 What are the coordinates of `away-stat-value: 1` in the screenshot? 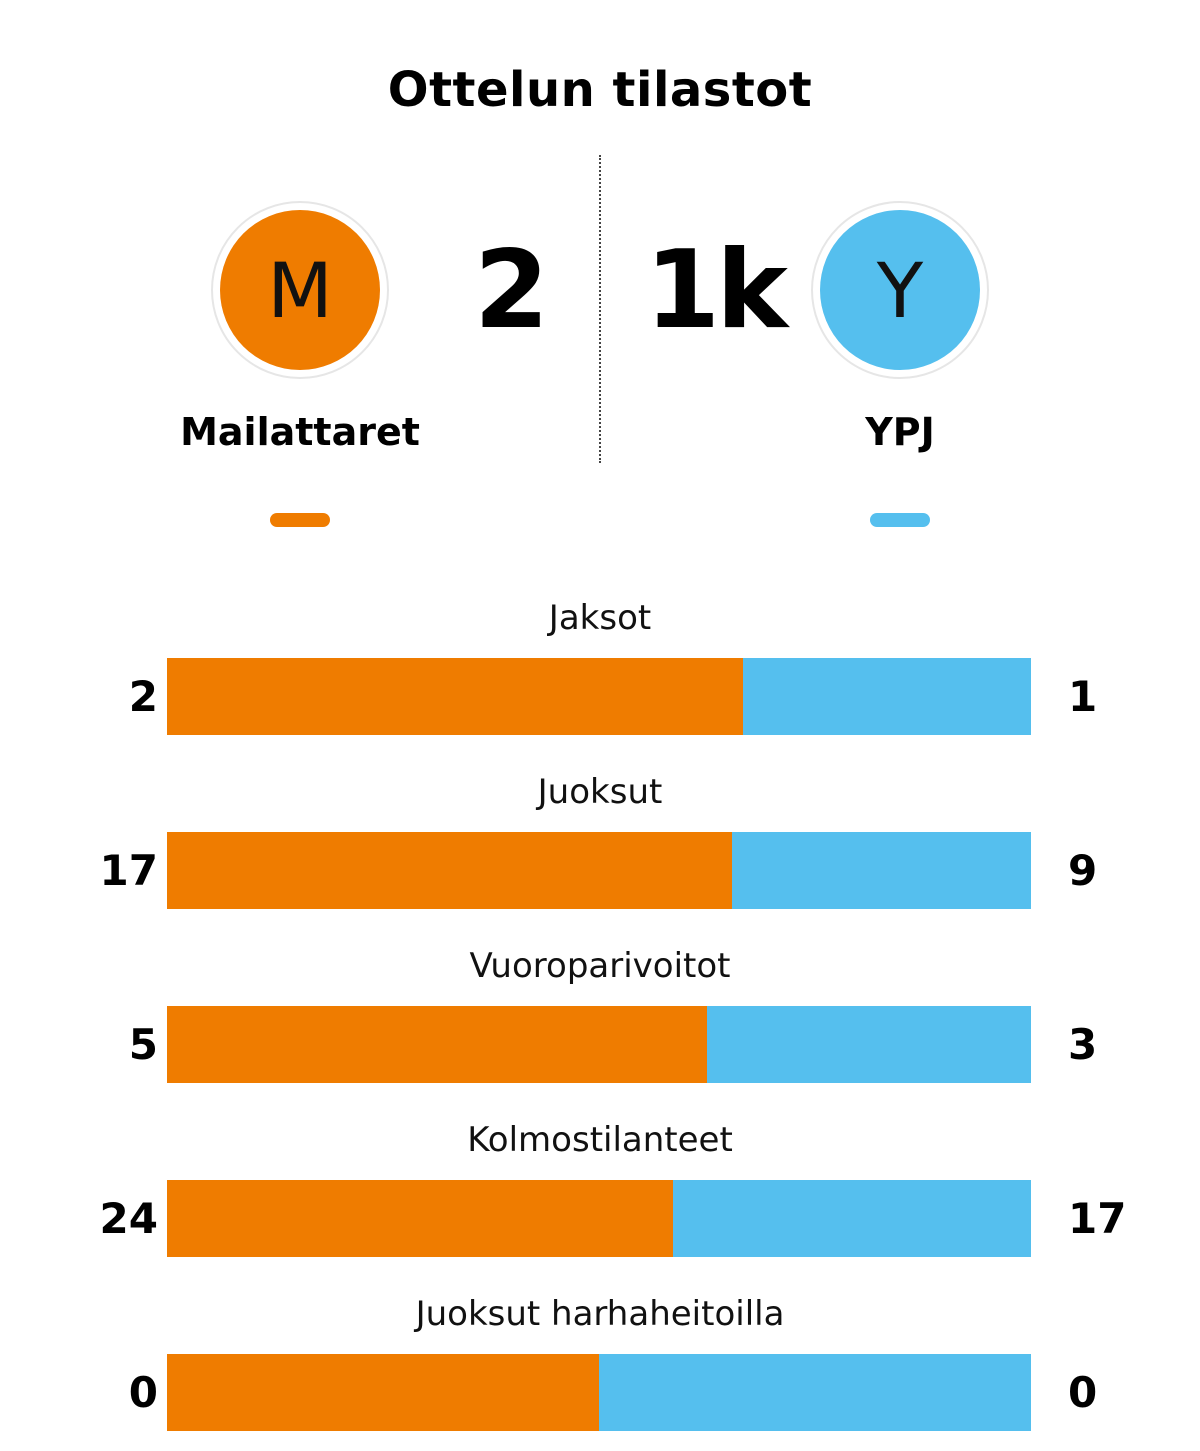 It's located at (1083, 696).